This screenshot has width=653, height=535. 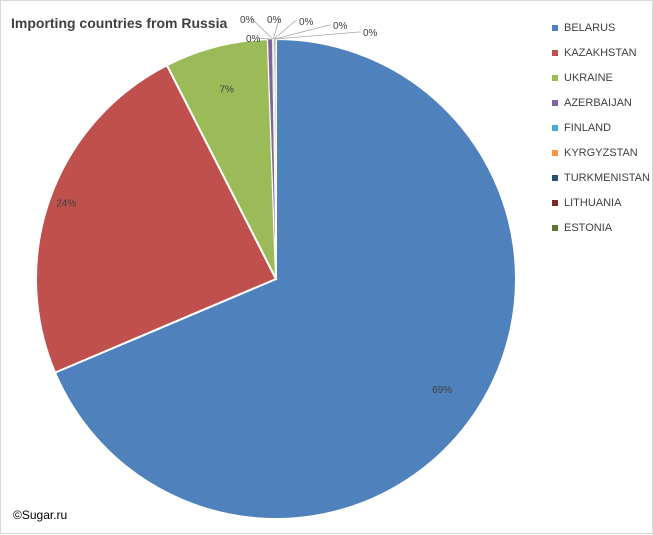 I want to click on legend-item-estonia: ESTONIA, so click(x=602, y=227).